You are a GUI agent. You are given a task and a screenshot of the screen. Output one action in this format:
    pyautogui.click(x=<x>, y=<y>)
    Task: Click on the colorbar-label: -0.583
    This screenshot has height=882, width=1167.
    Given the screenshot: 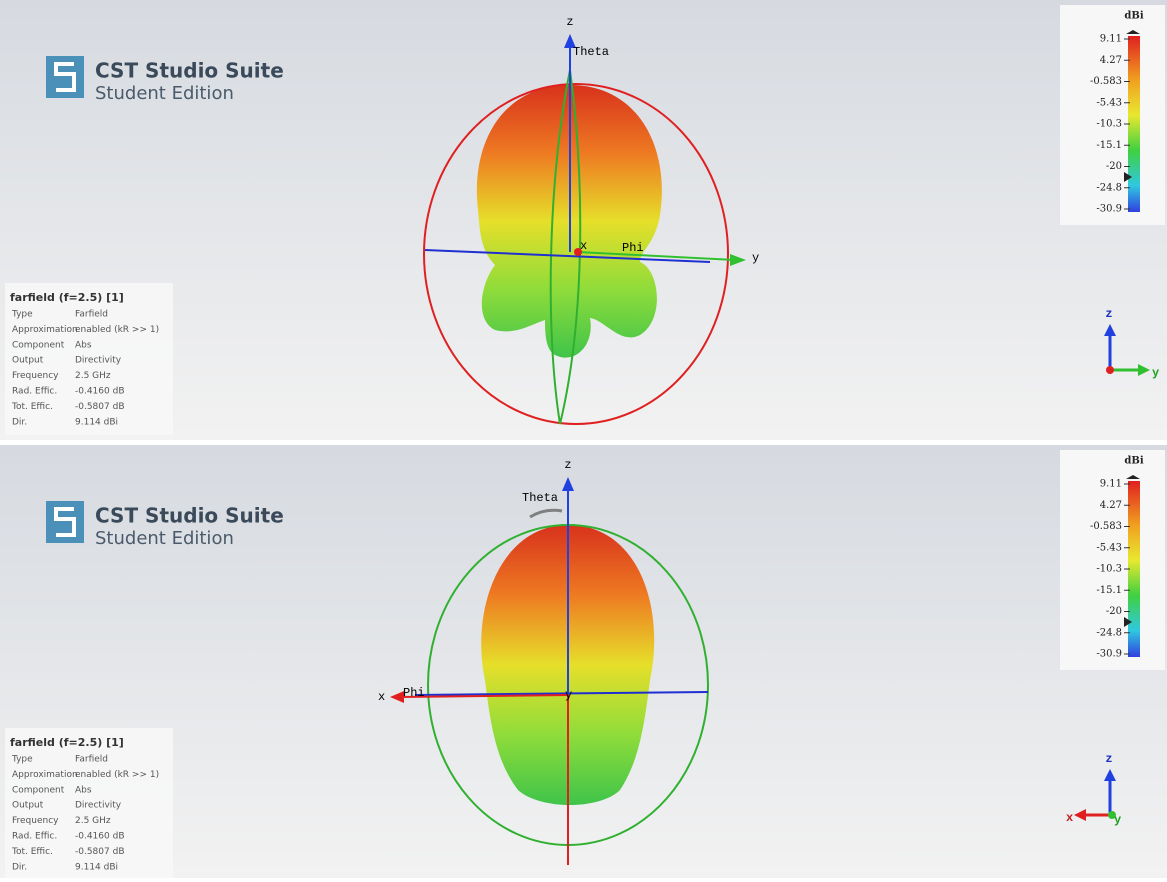 What is the action you would take?
    pyautogui.click(x=1106, y=81)
    